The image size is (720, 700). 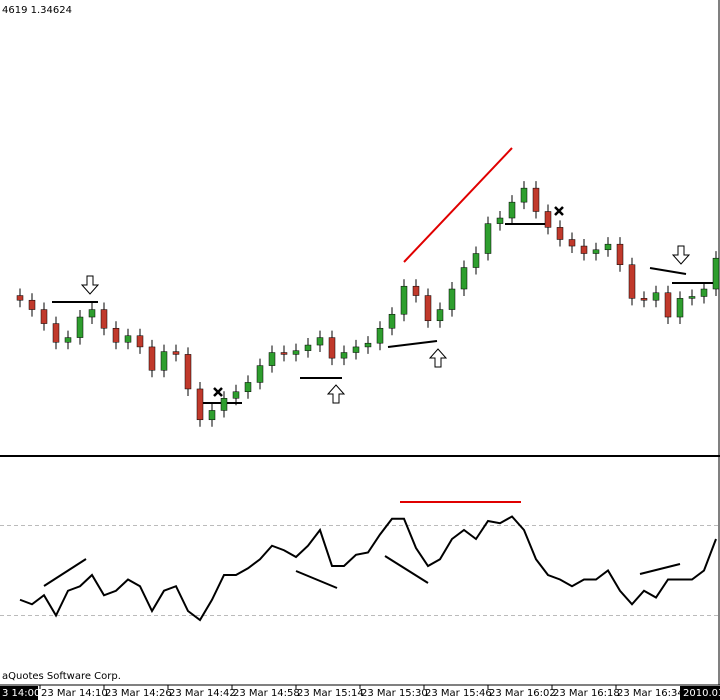 I want to click on down-arrow, so click(x=385, y=270).